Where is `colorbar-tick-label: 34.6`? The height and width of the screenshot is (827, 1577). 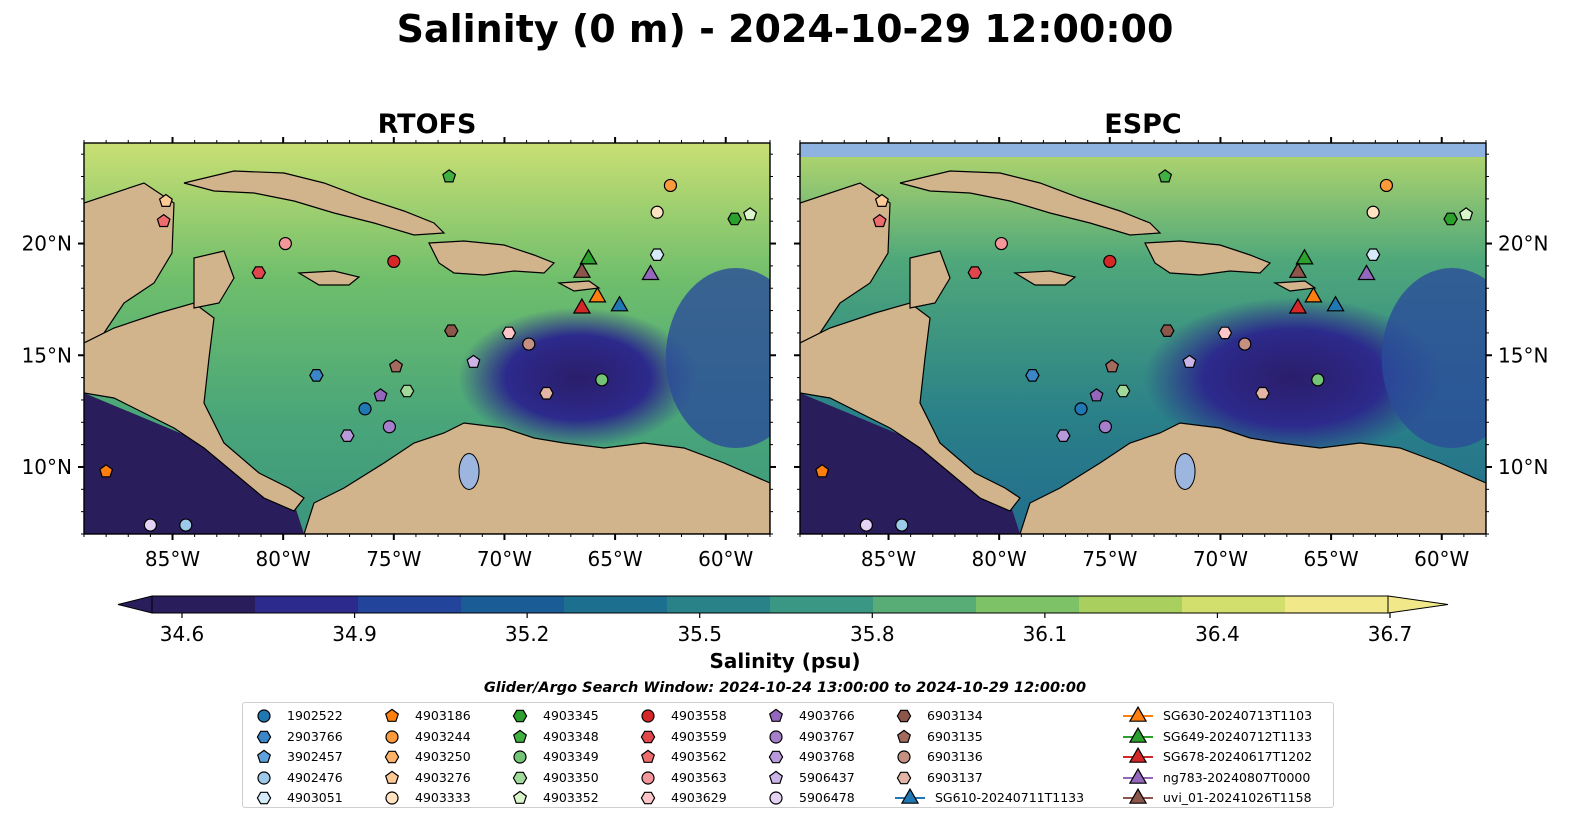
colorbar-tick-label: 34.6 is located at coordinates (182, 634).